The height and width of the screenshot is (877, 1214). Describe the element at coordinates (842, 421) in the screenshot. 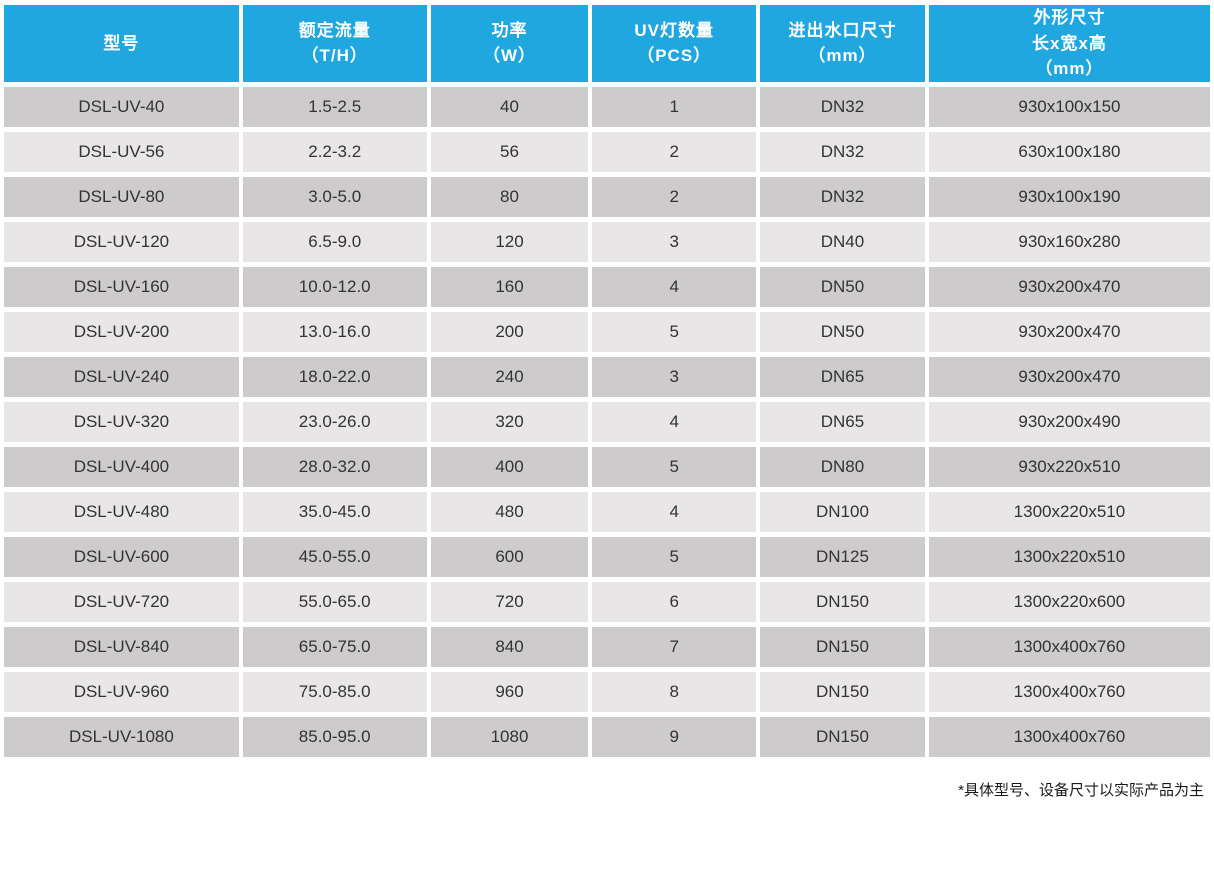

I see `cell-inlet-outlet-size: DN65` at that location.